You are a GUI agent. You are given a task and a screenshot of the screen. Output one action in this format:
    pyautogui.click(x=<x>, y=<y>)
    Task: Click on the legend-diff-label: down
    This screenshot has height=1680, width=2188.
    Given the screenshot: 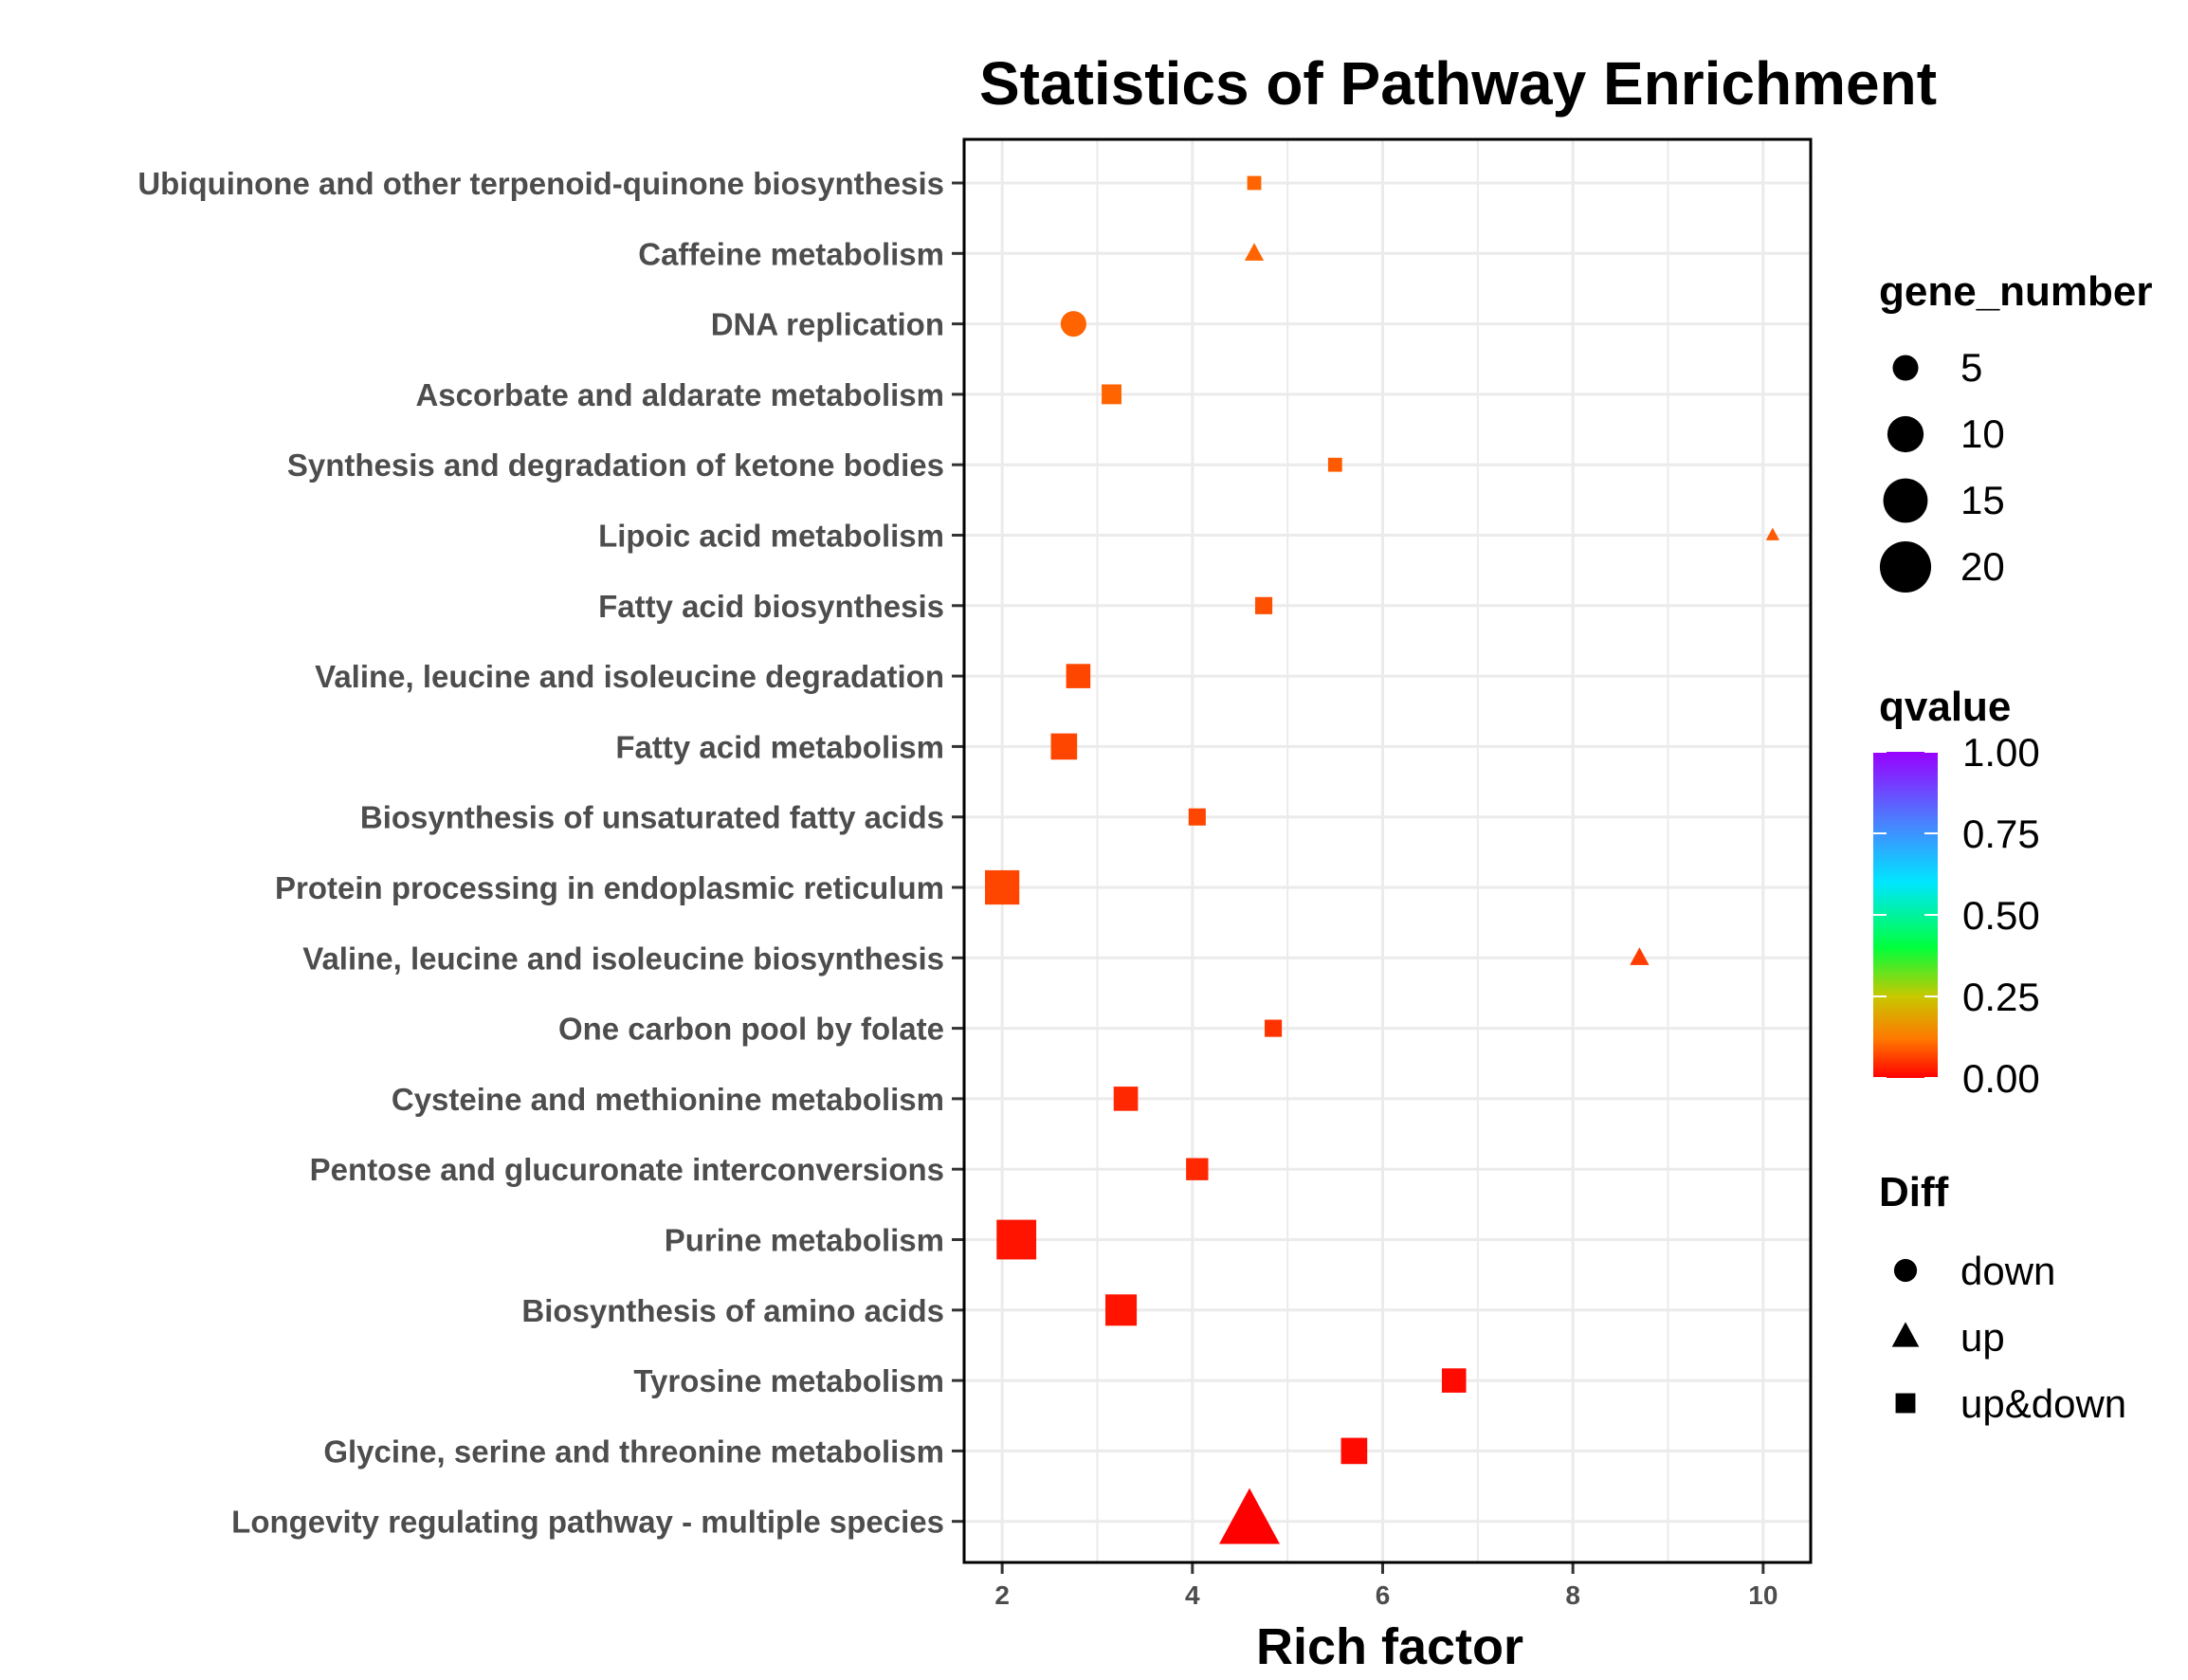 What is the action you would take?
    pyautogui.click(x=2007, y=1271)
    